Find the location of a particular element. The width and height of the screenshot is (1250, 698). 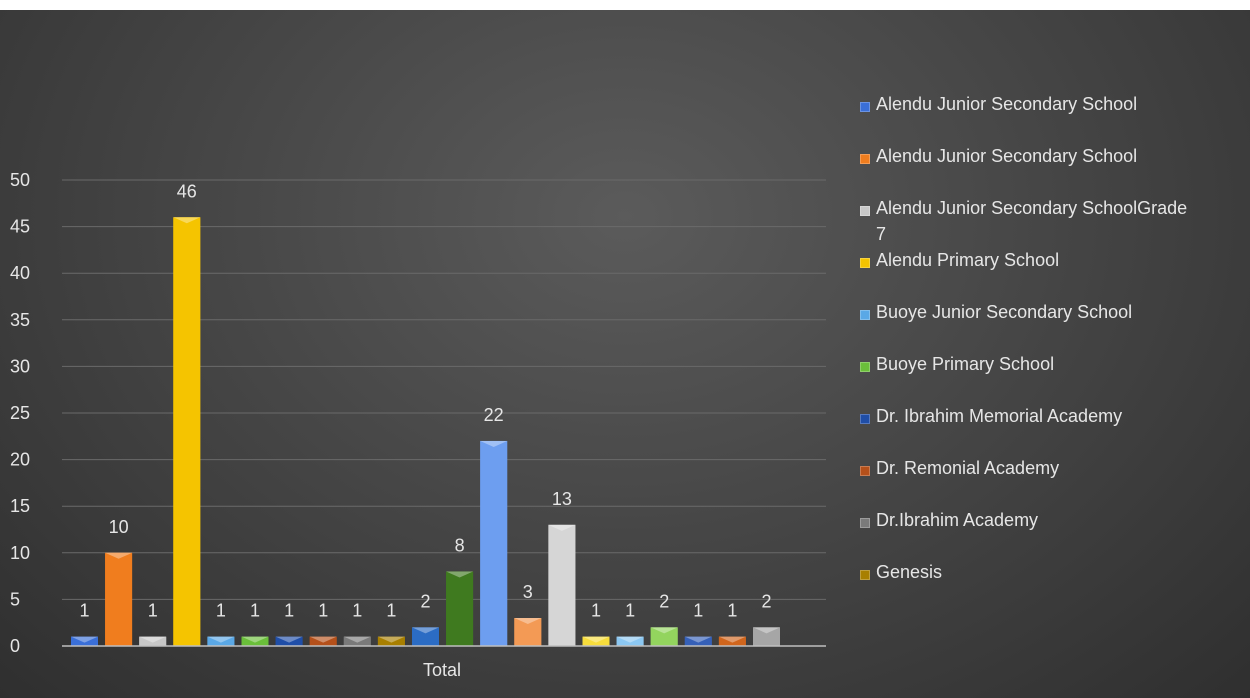

y-tick-label: 25 is located at coordinates (20, 413).